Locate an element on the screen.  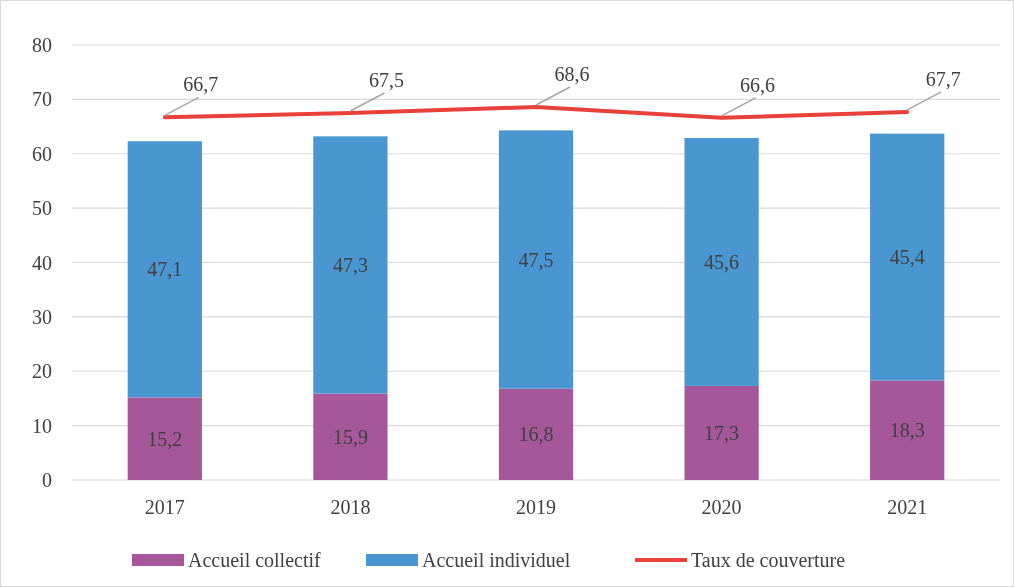
data-label: 18,3 is located at coordinates (907, 430).